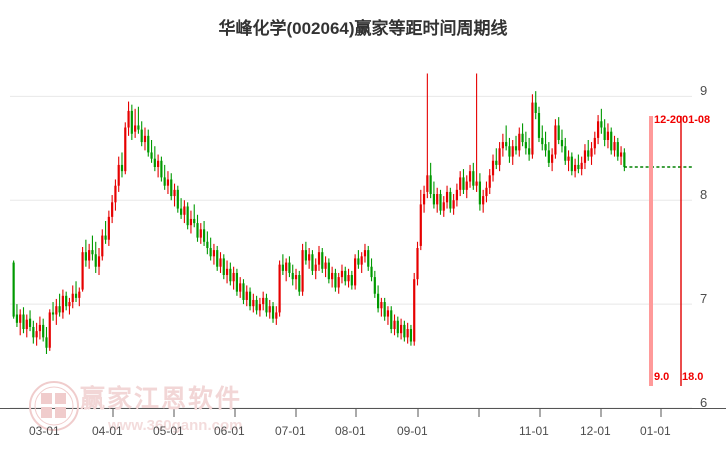 This screenshot has width=726, height=450. What do you see at coordinates (655, 431) in the screenshot?
I see `x-axis-label: 01-01` at bounding box center [655, 431].